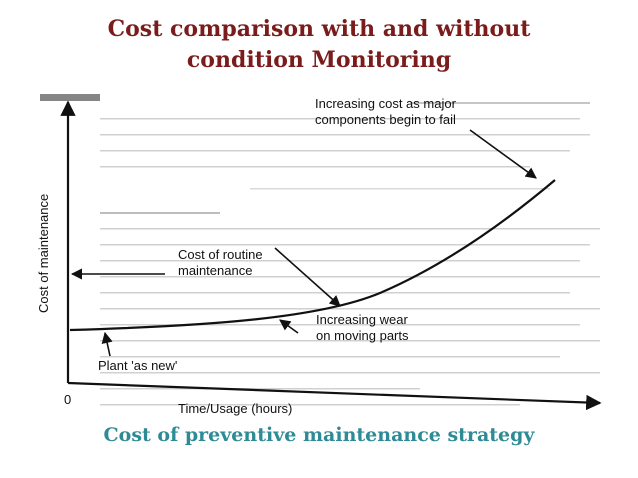  Describe the element at coordinates (319, 29) in the screenshot. I see `slide-title-line-1: Cost comparison with and without` at that location.